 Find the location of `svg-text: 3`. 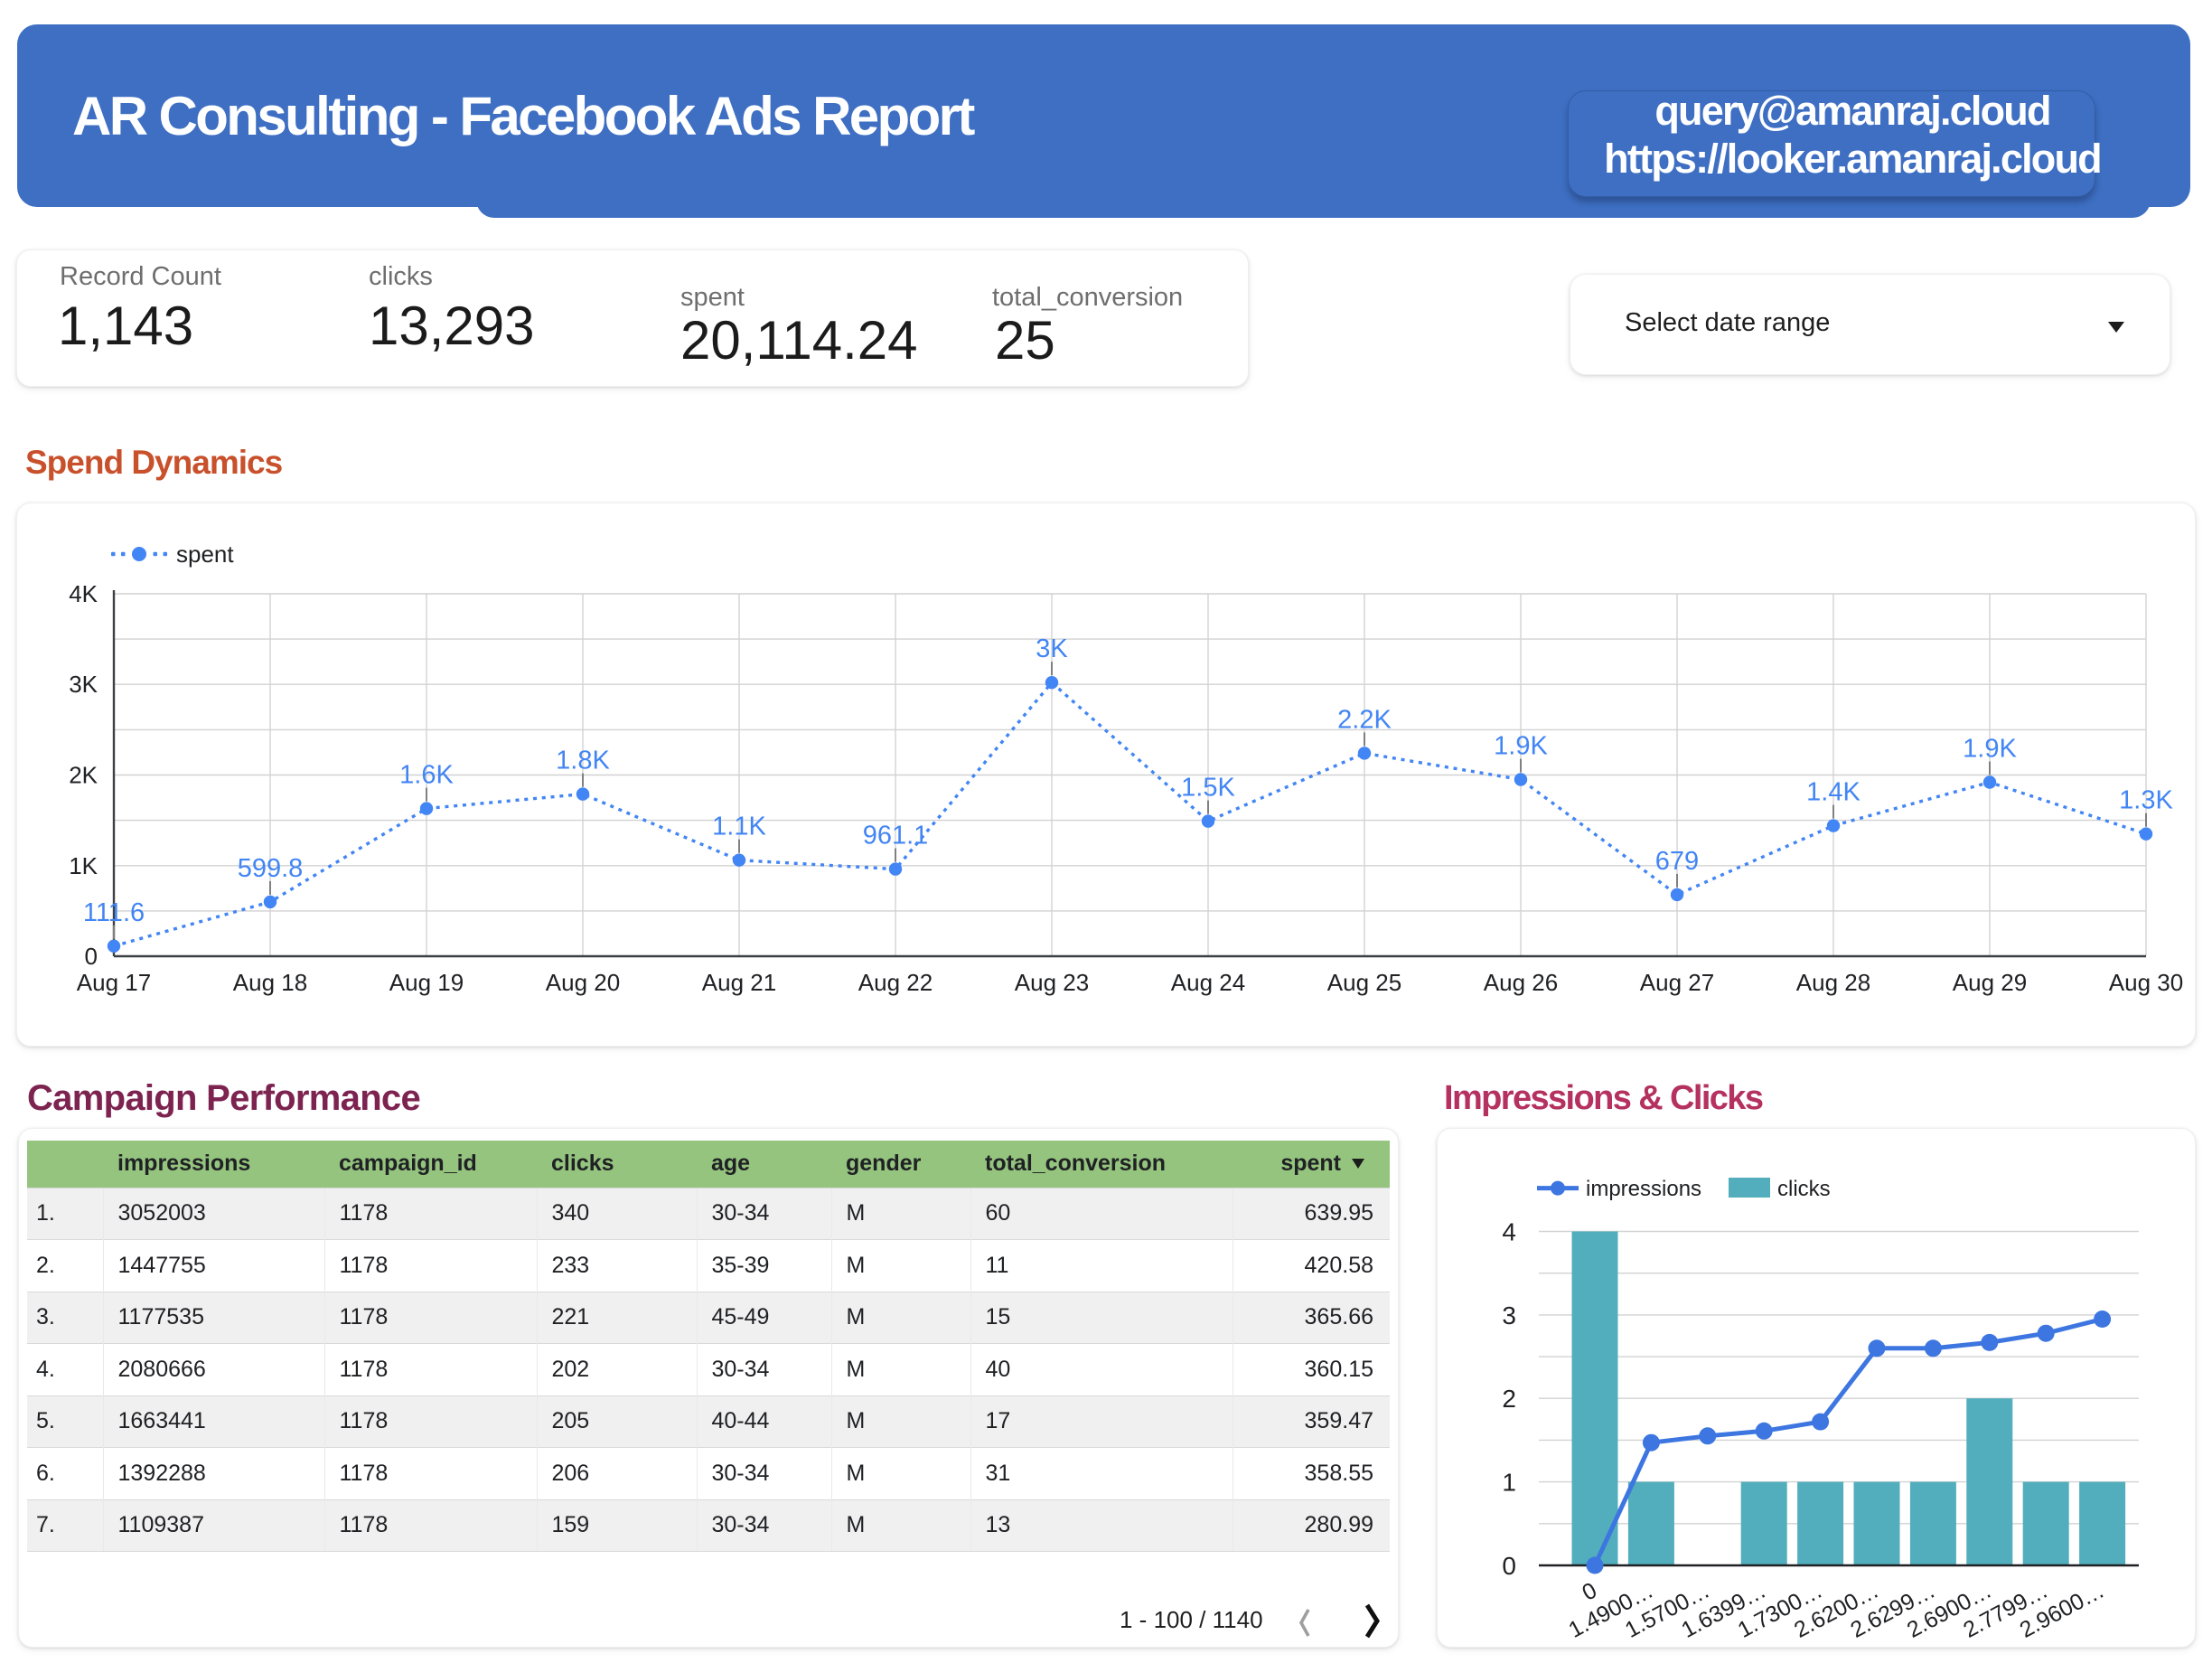

svg-text: 3 is located at coordinates (1509, 1315).